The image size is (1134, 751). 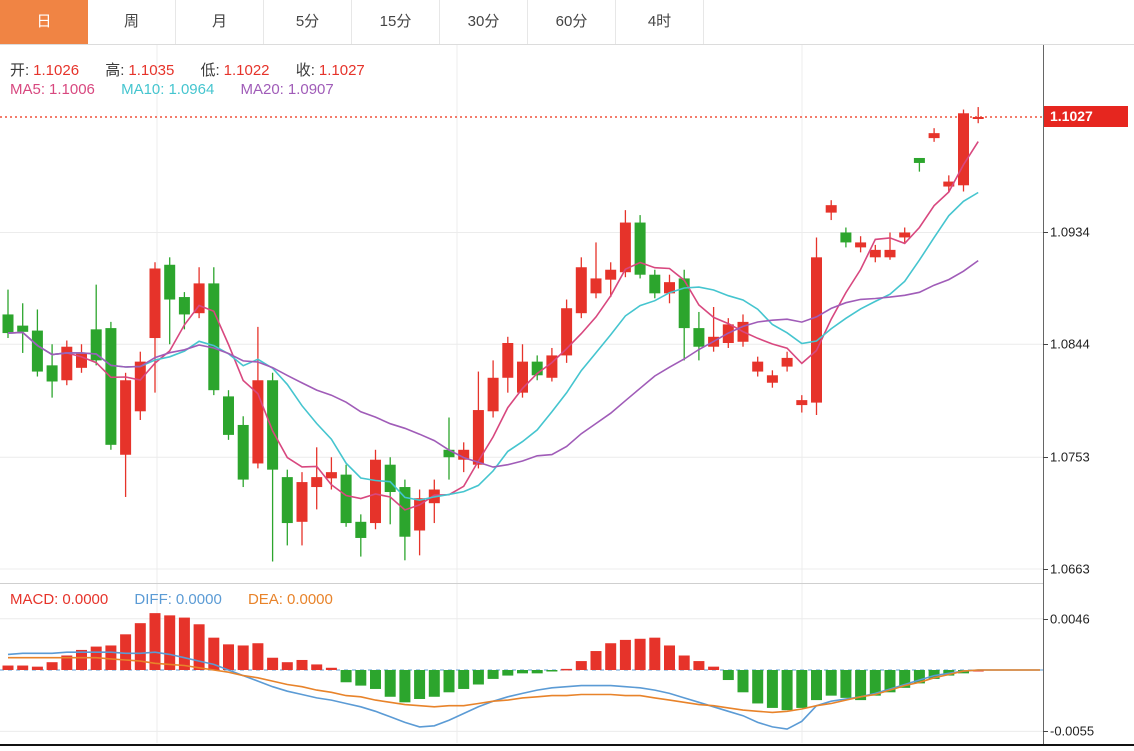 What do you see at coordinates (34, 599) in the screenshot?
I see `macd-label: MACD:` at bounding box center [34, 599].